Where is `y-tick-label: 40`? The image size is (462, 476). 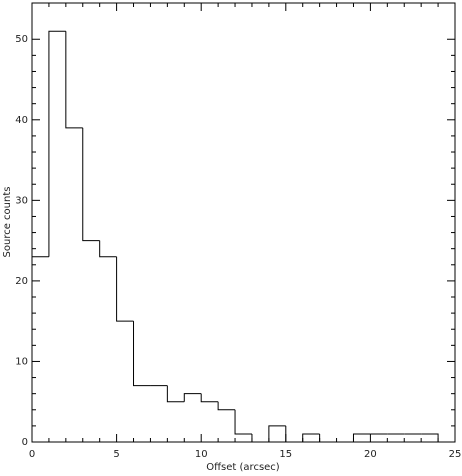 y-tick-label: 40 is located at coordinates (21, 120).